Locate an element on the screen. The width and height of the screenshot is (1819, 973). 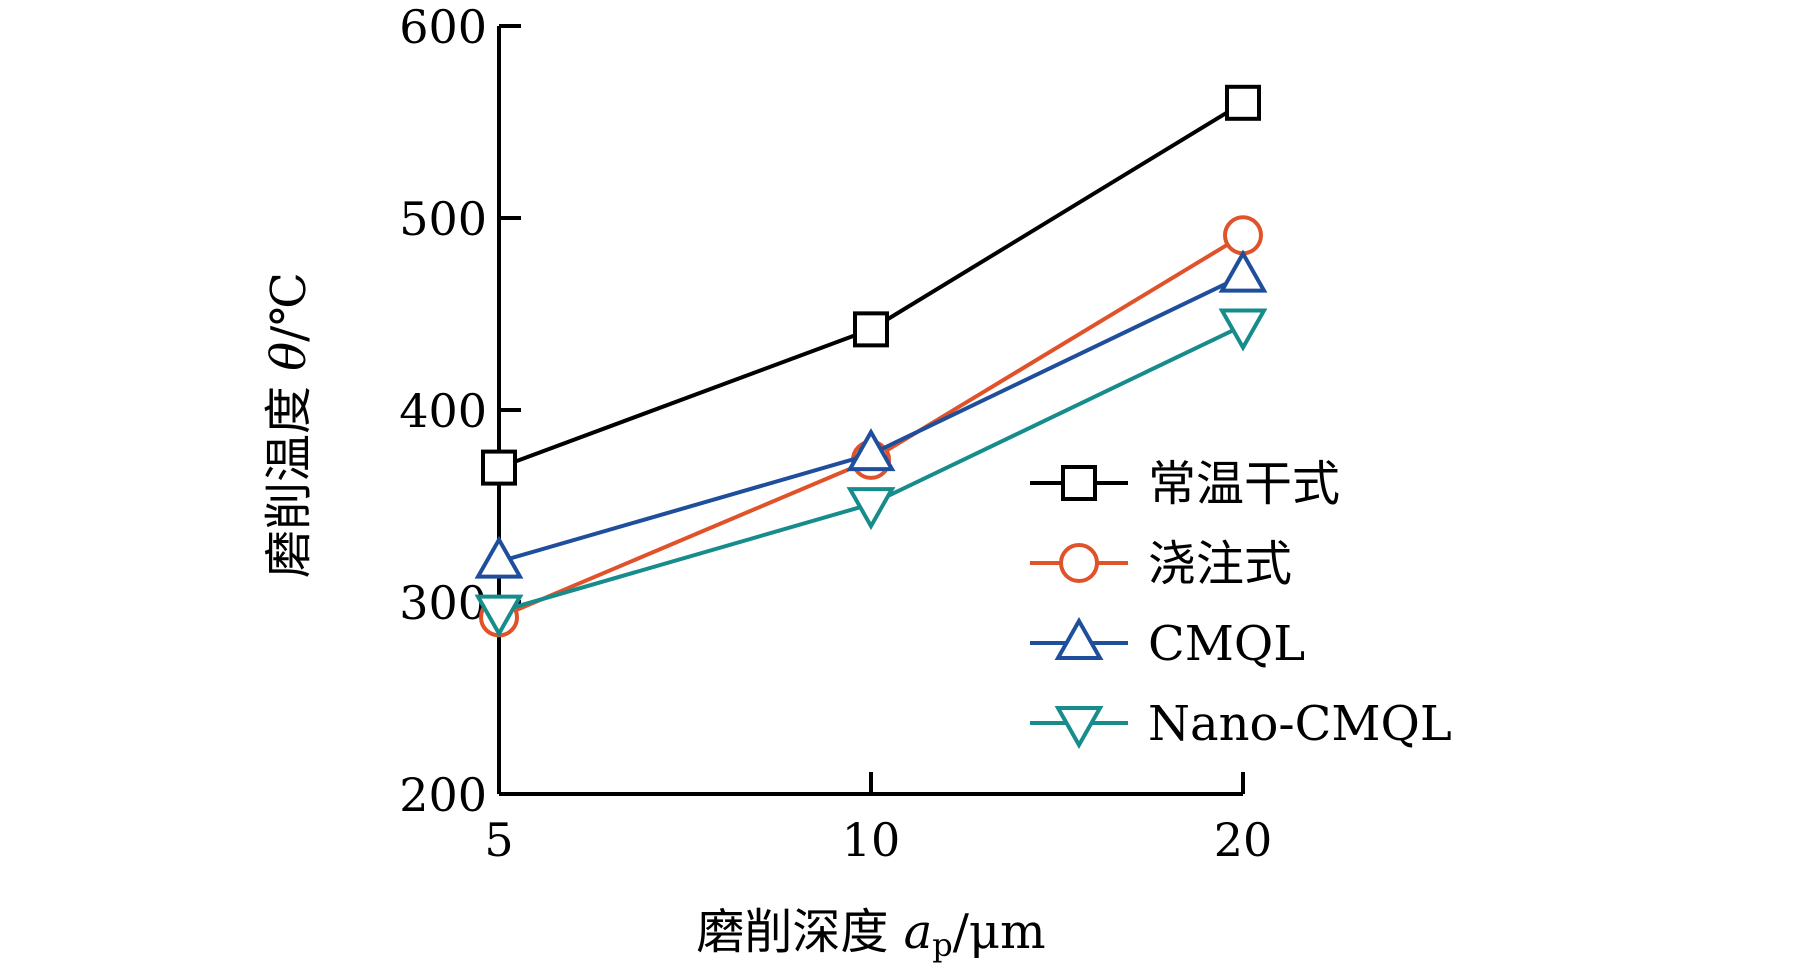
y-tick-label: 600 is located at coordinates (443, 27).